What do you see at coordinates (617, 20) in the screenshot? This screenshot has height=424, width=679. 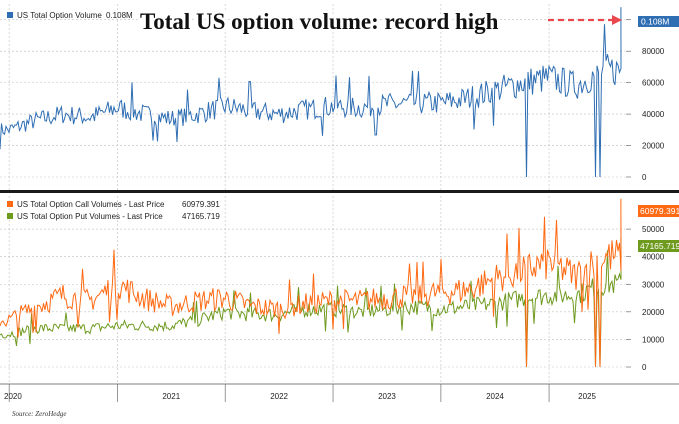 I see `arrow-head` at bounding box center [617, 20].